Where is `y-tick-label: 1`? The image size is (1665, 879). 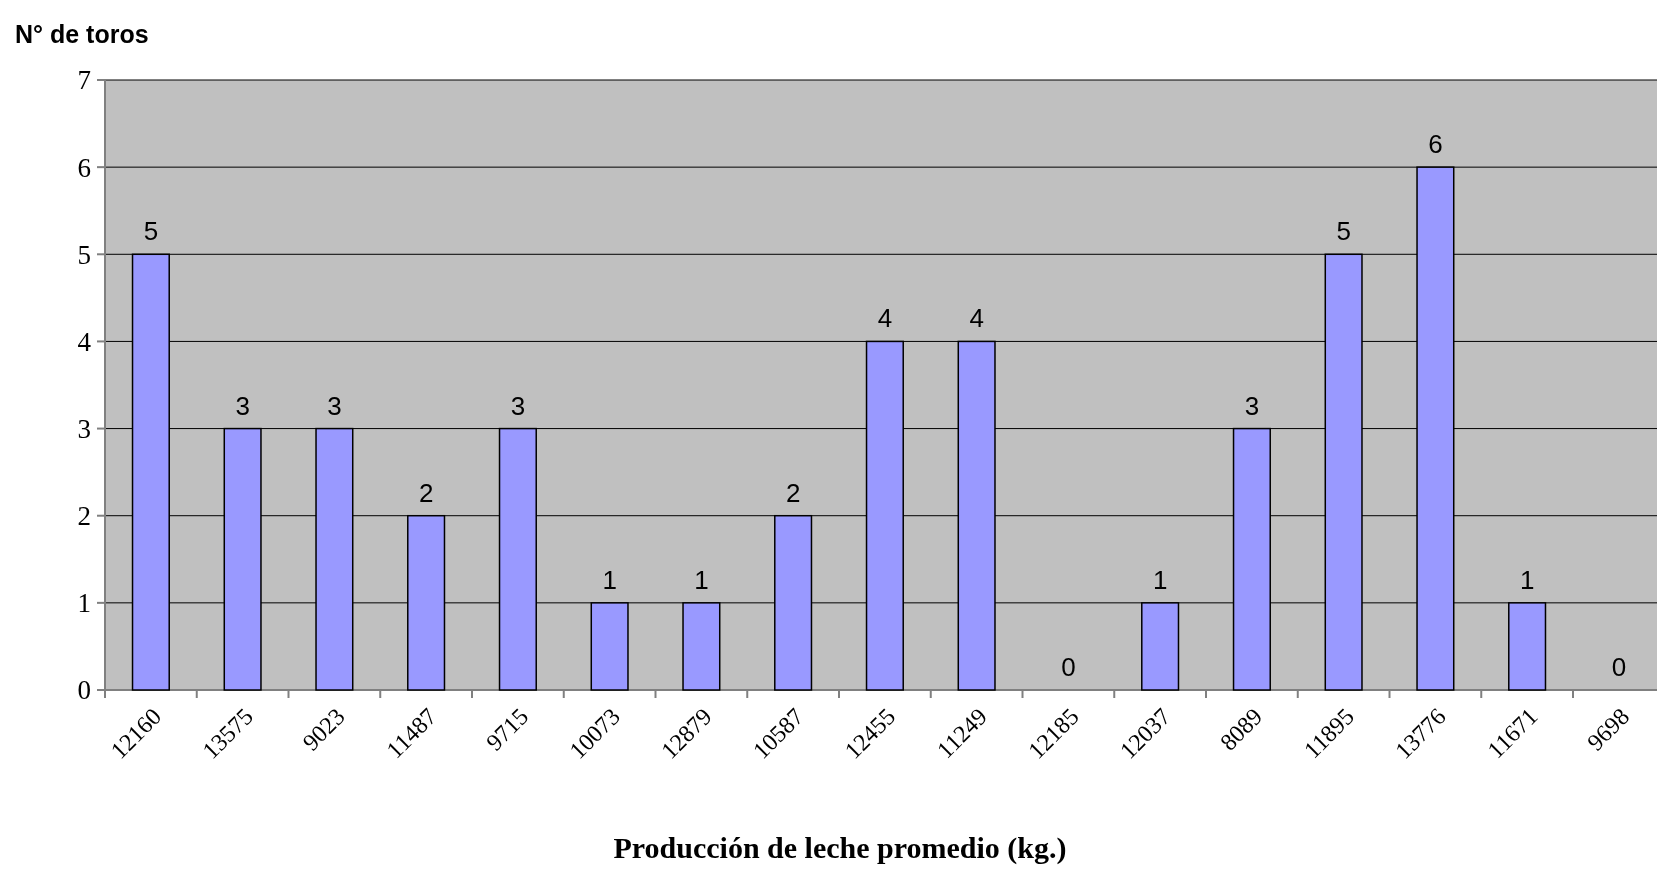
y-tick-label: 1 is located at coordinates (84, 603).